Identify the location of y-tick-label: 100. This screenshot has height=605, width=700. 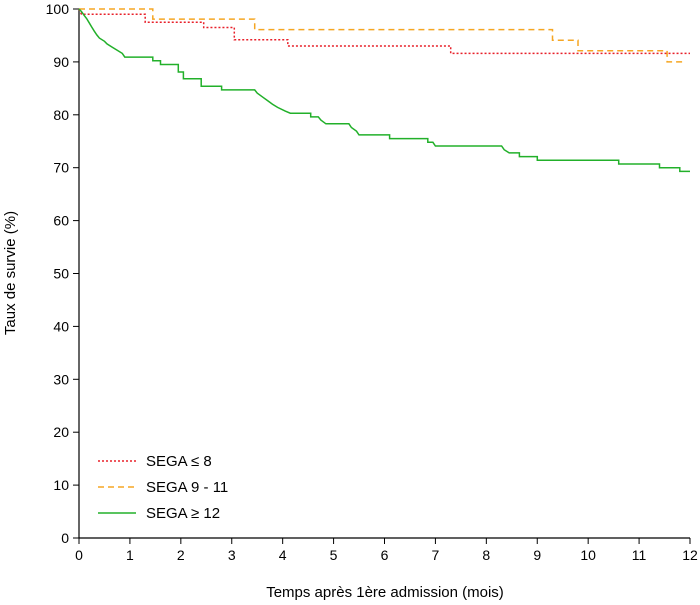
(58, 9).